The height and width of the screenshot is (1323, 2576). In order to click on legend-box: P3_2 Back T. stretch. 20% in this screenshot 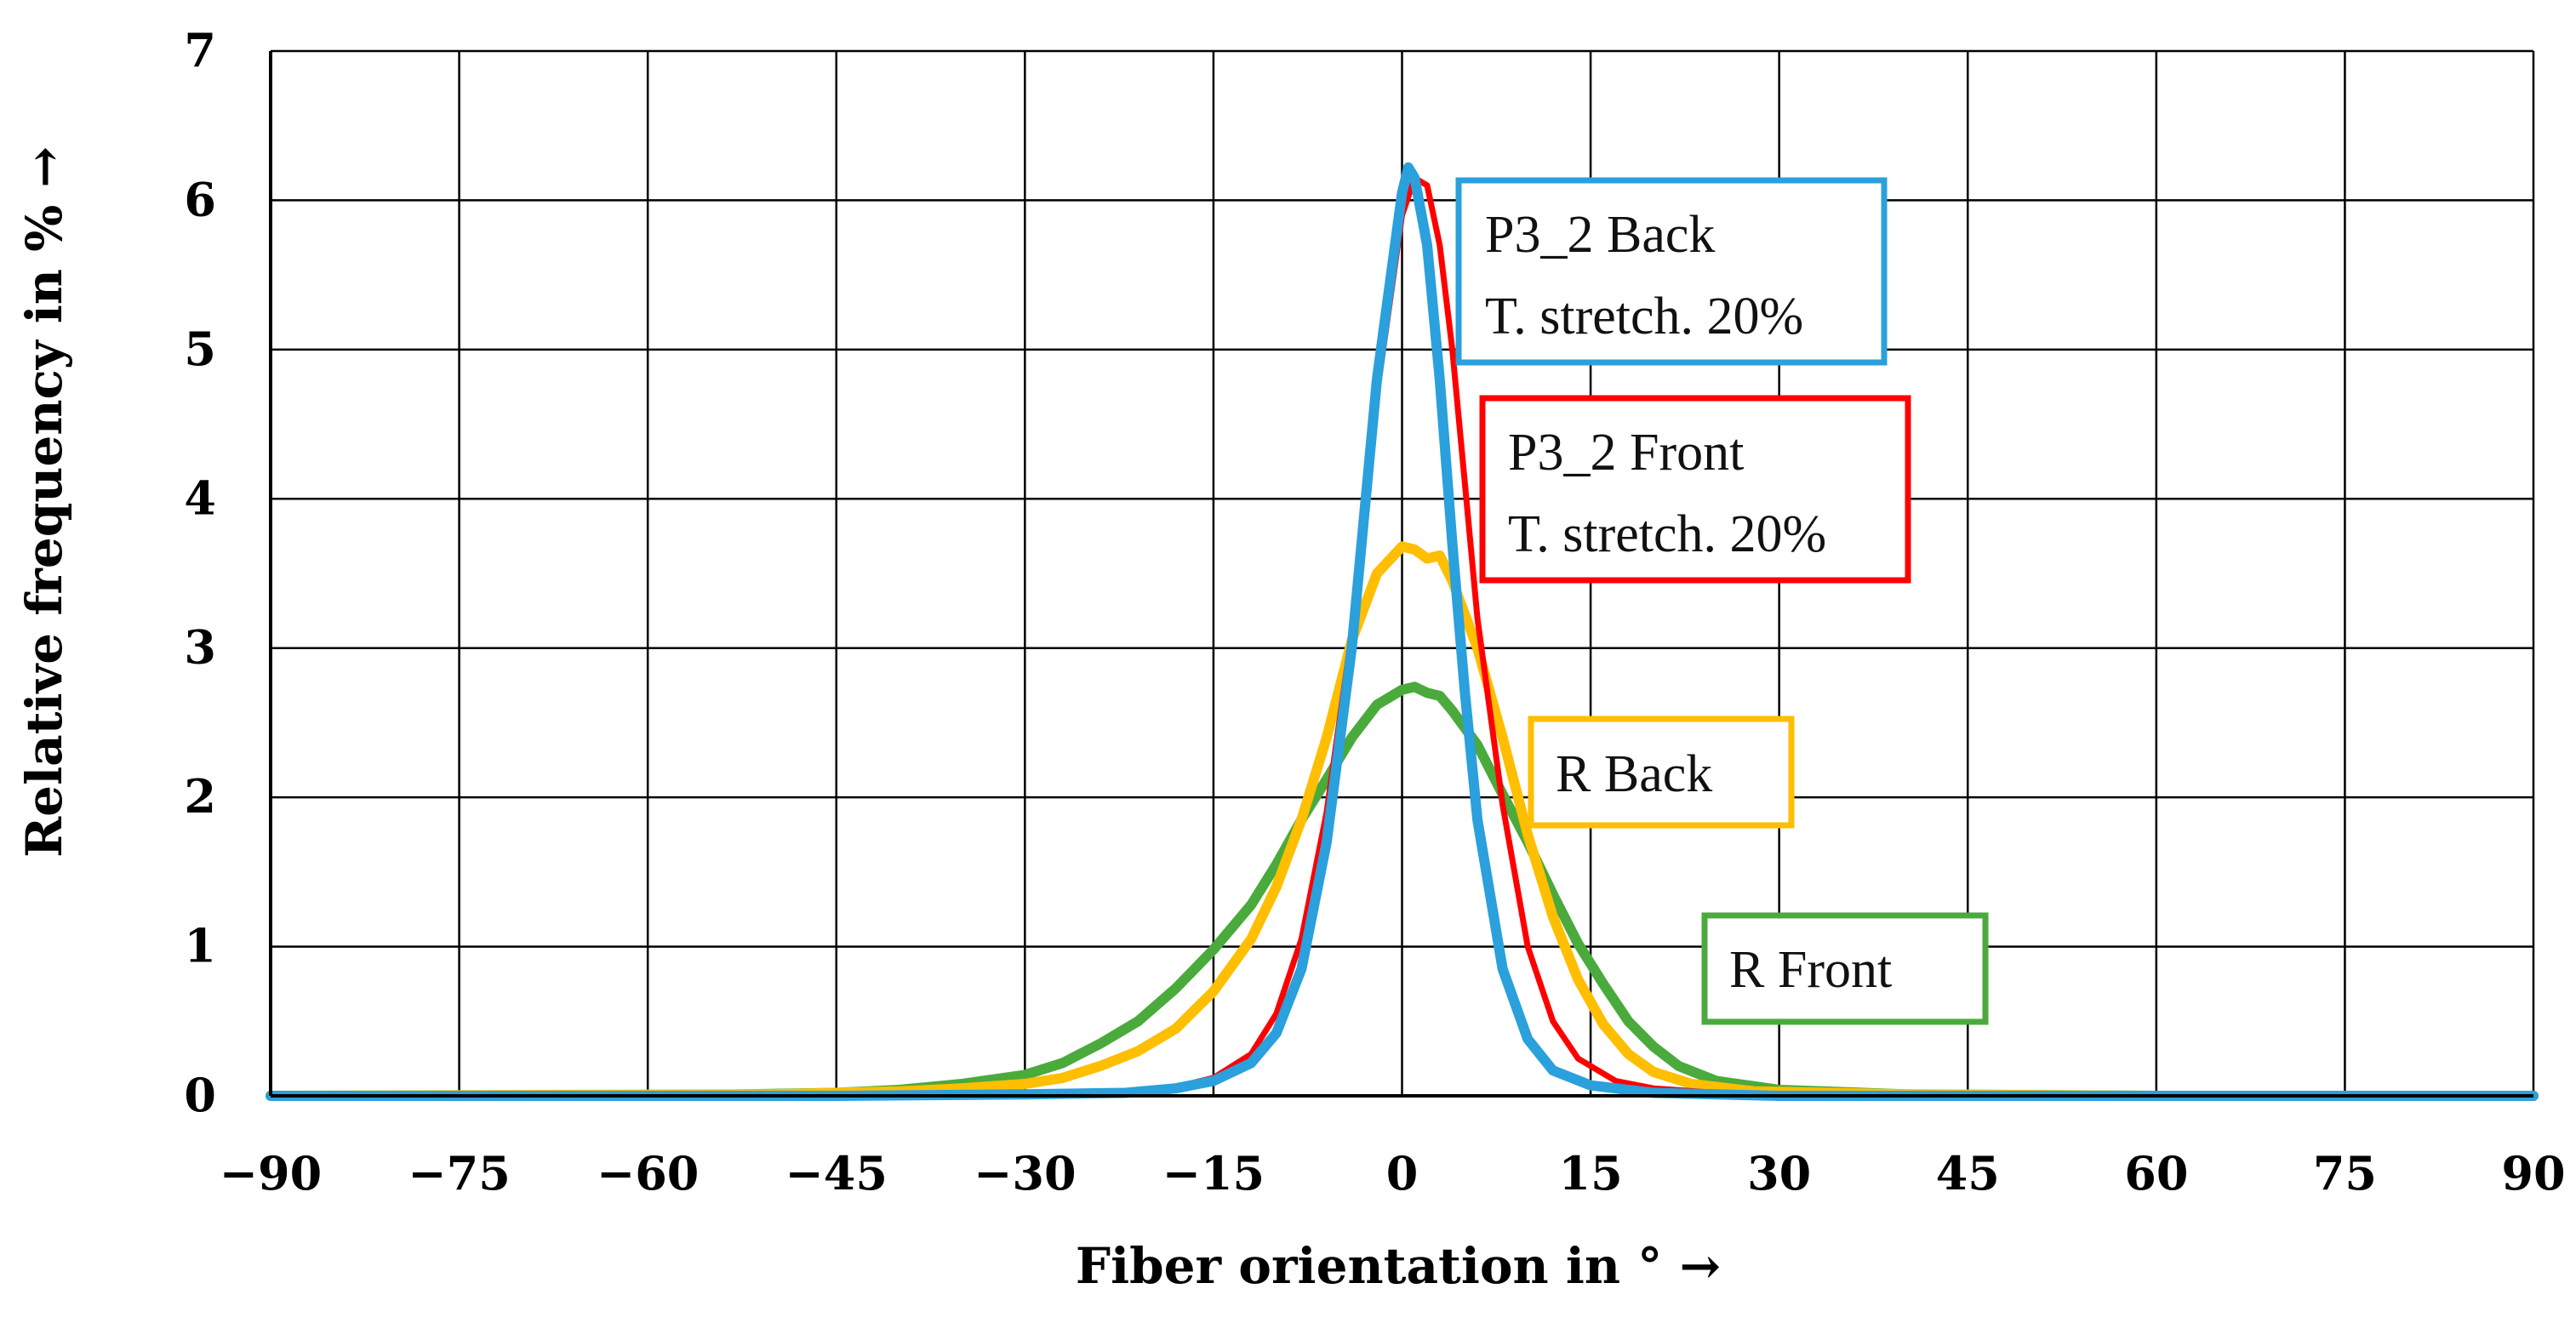, I will do `click(1671, 272)`.